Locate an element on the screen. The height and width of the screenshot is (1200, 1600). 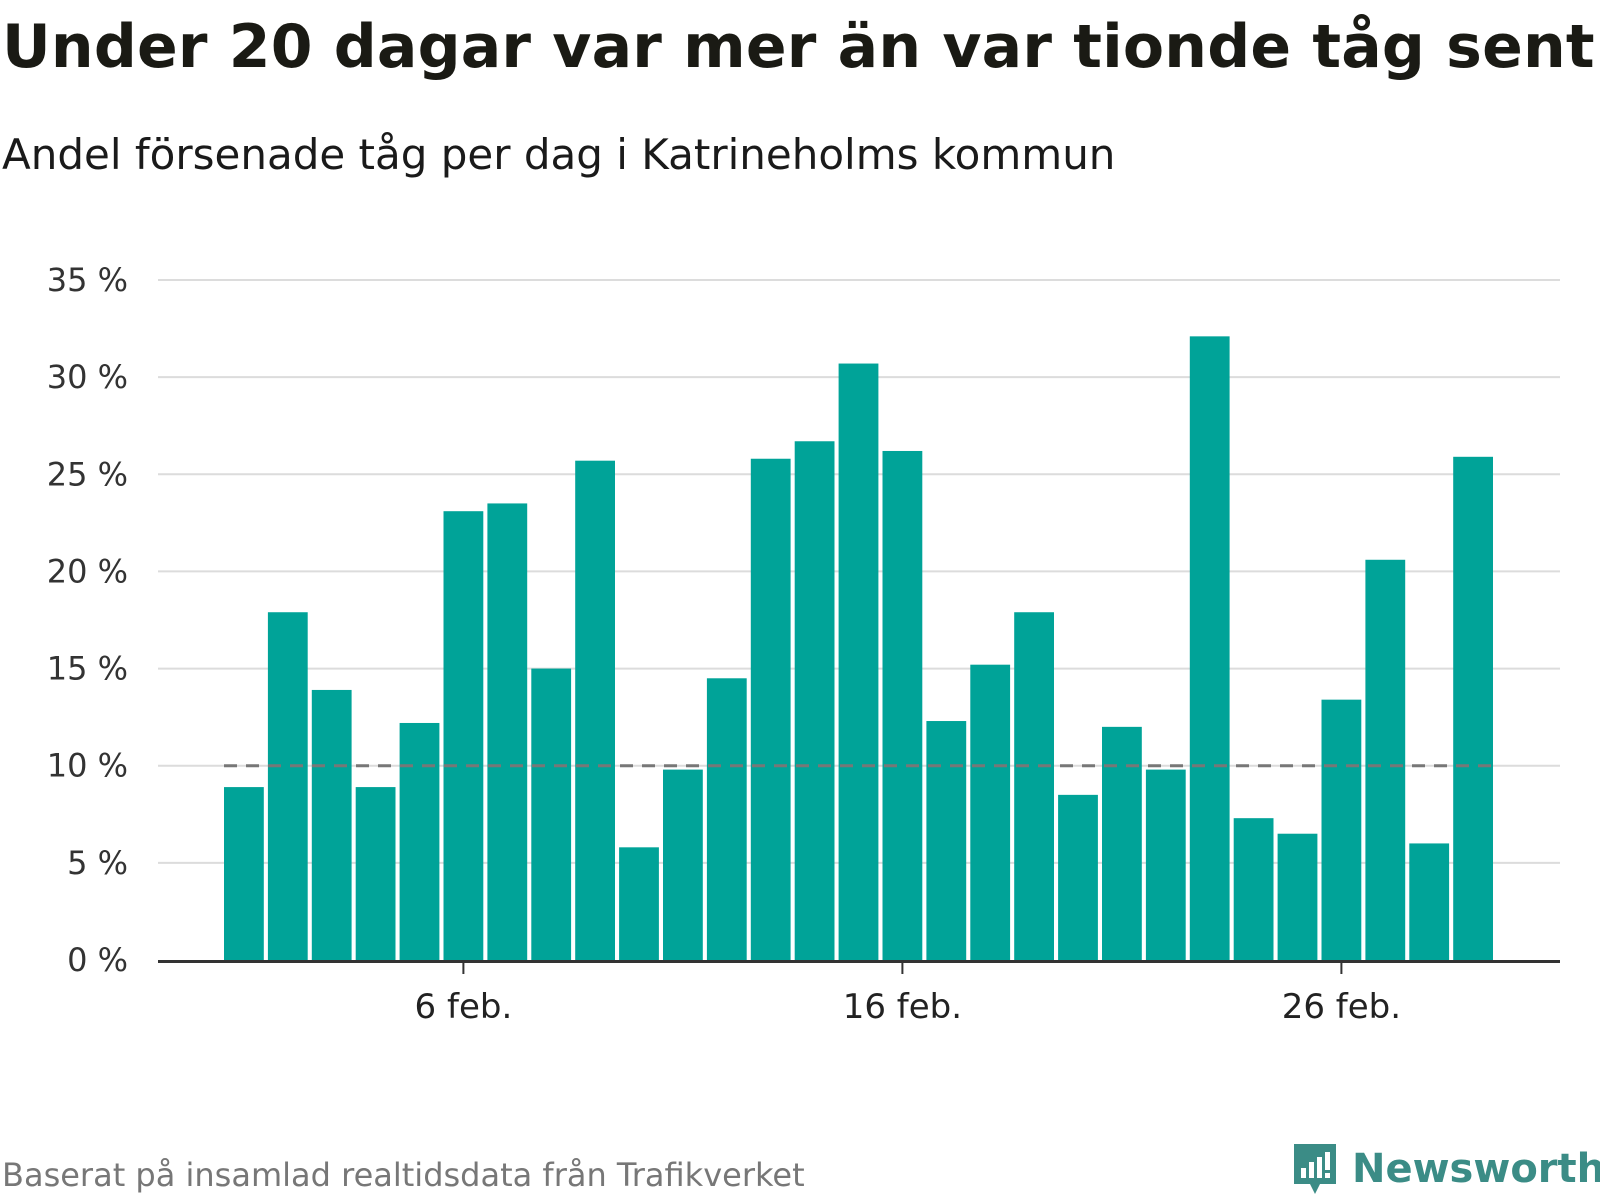
y-axis-ticks: 0 % 5 % 10 % 15 % 20 % 25 % 30 % 35 % is located at coordinates (87, 620).